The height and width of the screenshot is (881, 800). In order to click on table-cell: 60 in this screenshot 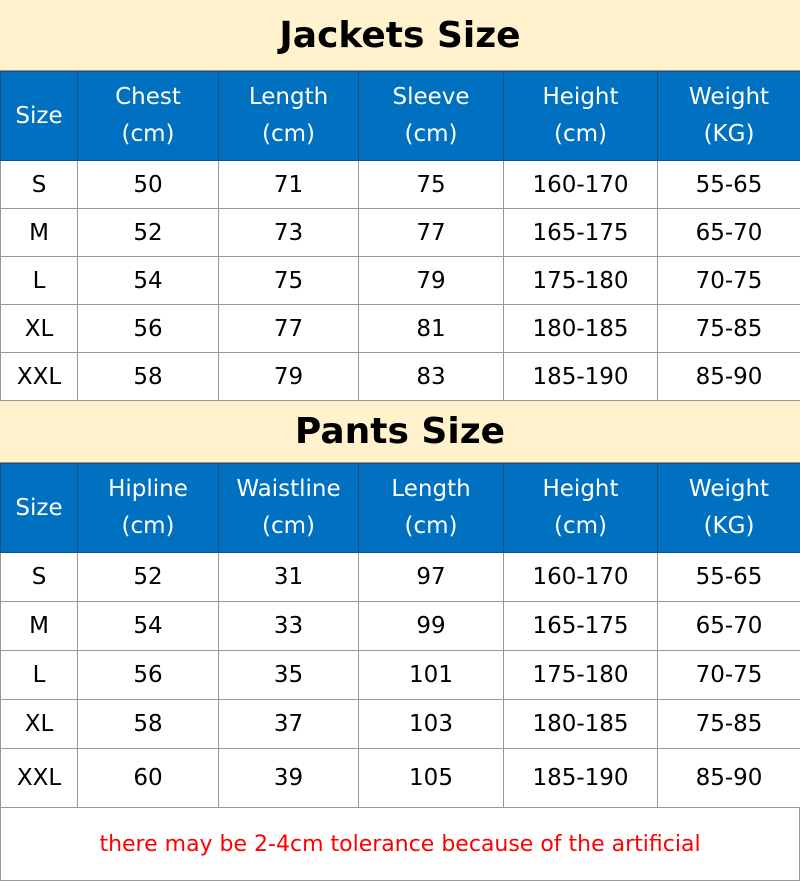, I will do `click(148, 778)`.